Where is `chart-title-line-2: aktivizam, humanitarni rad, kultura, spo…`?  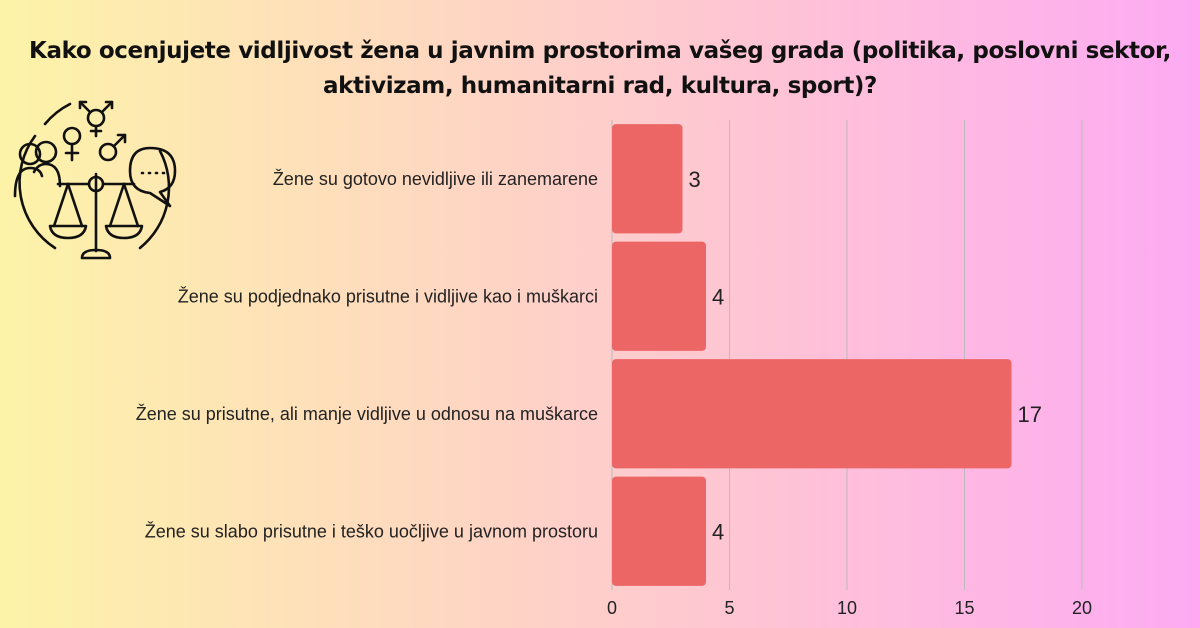
chart-title-line-2: aktivizam, humanitarni rad, kultura, spo… is located at coordinates (600, 86).